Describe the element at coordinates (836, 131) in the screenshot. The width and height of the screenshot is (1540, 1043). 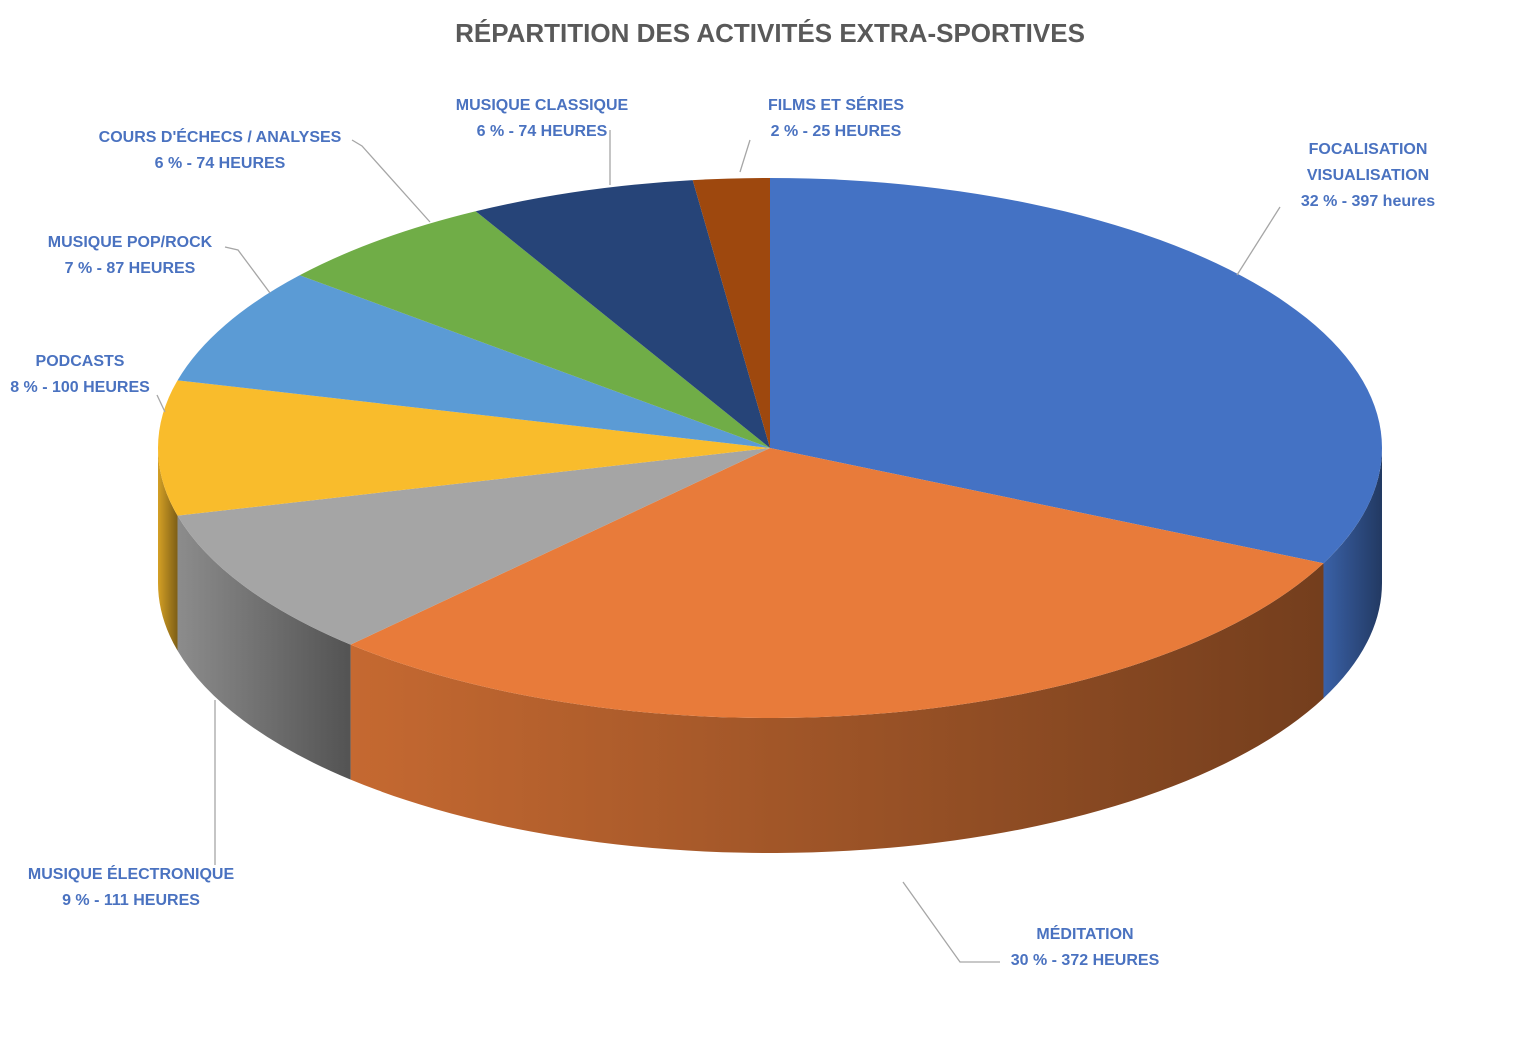
I see `label-value: 2 % - 25 HEURES` at that location.